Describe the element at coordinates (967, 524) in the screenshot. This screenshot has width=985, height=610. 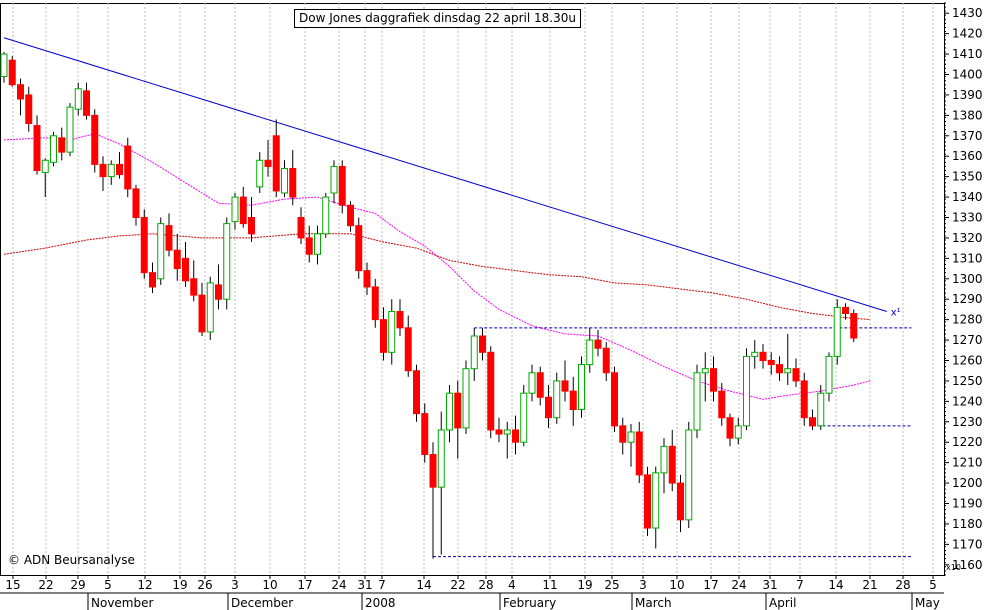
I see `y-tick-label: 1180` at that location.